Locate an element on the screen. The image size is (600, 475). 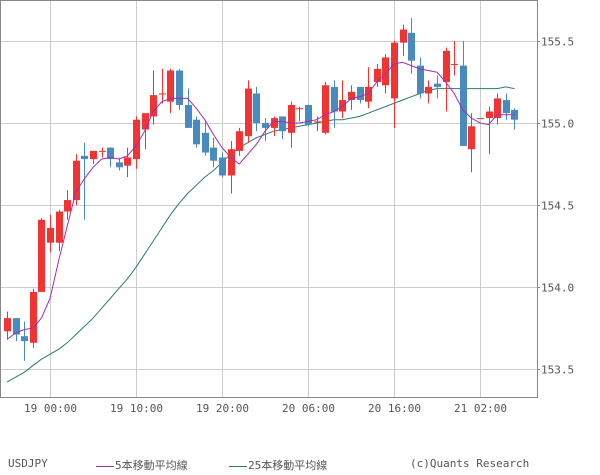
x-tick-label: 20 06:00 is located at coordinates (308, 408).